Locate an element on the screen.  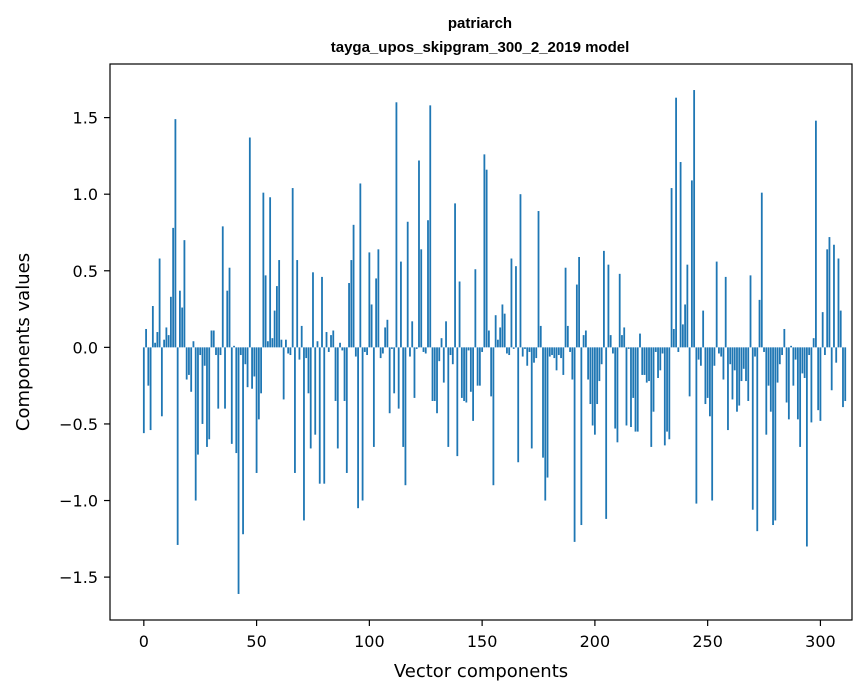
y-axis-label: Components values is located at coordinates (23, 342).